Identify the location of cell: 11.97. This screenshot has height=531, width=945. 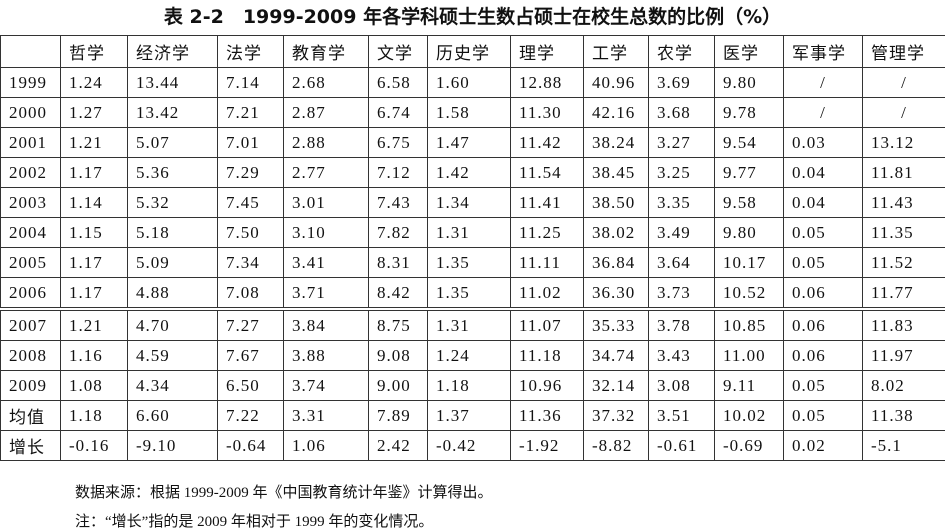
(904, 356).